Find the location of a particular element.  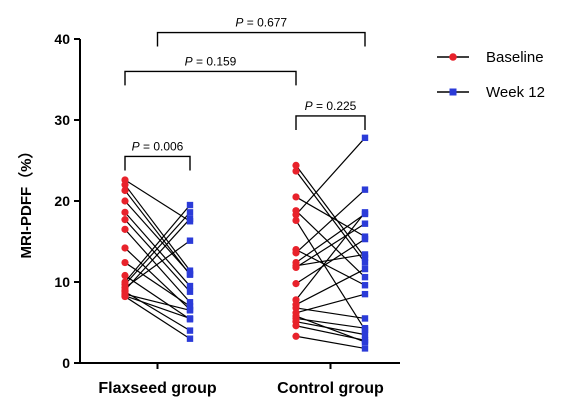

y-axis-label: MRI-PDFF（%） is located at coordinates (26, 201).